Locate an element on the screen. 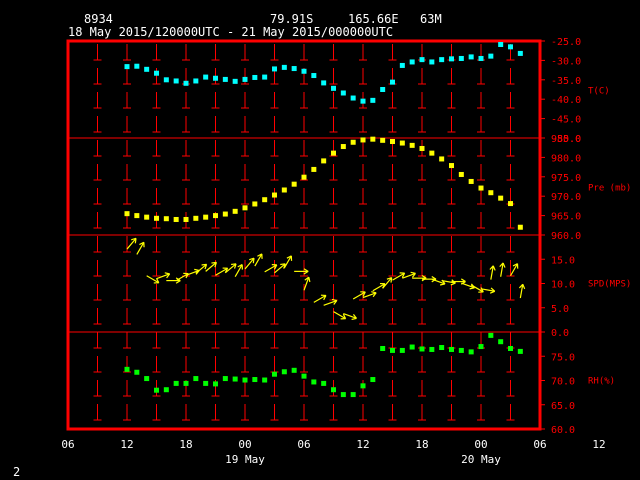 The width and height of the screenshot is (640, 480). x-tick-label: 18 is located at coordinates (421, 444).